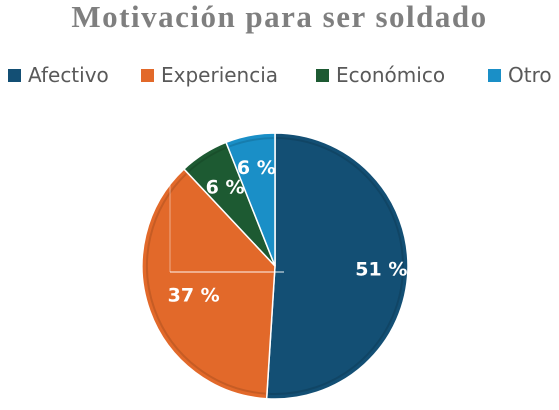 The width and height of the screenshot is (559, 410). Describe the element at coordinates (530, 75) in the screenshot. I see `legend-label-otro: Otro` at that location.